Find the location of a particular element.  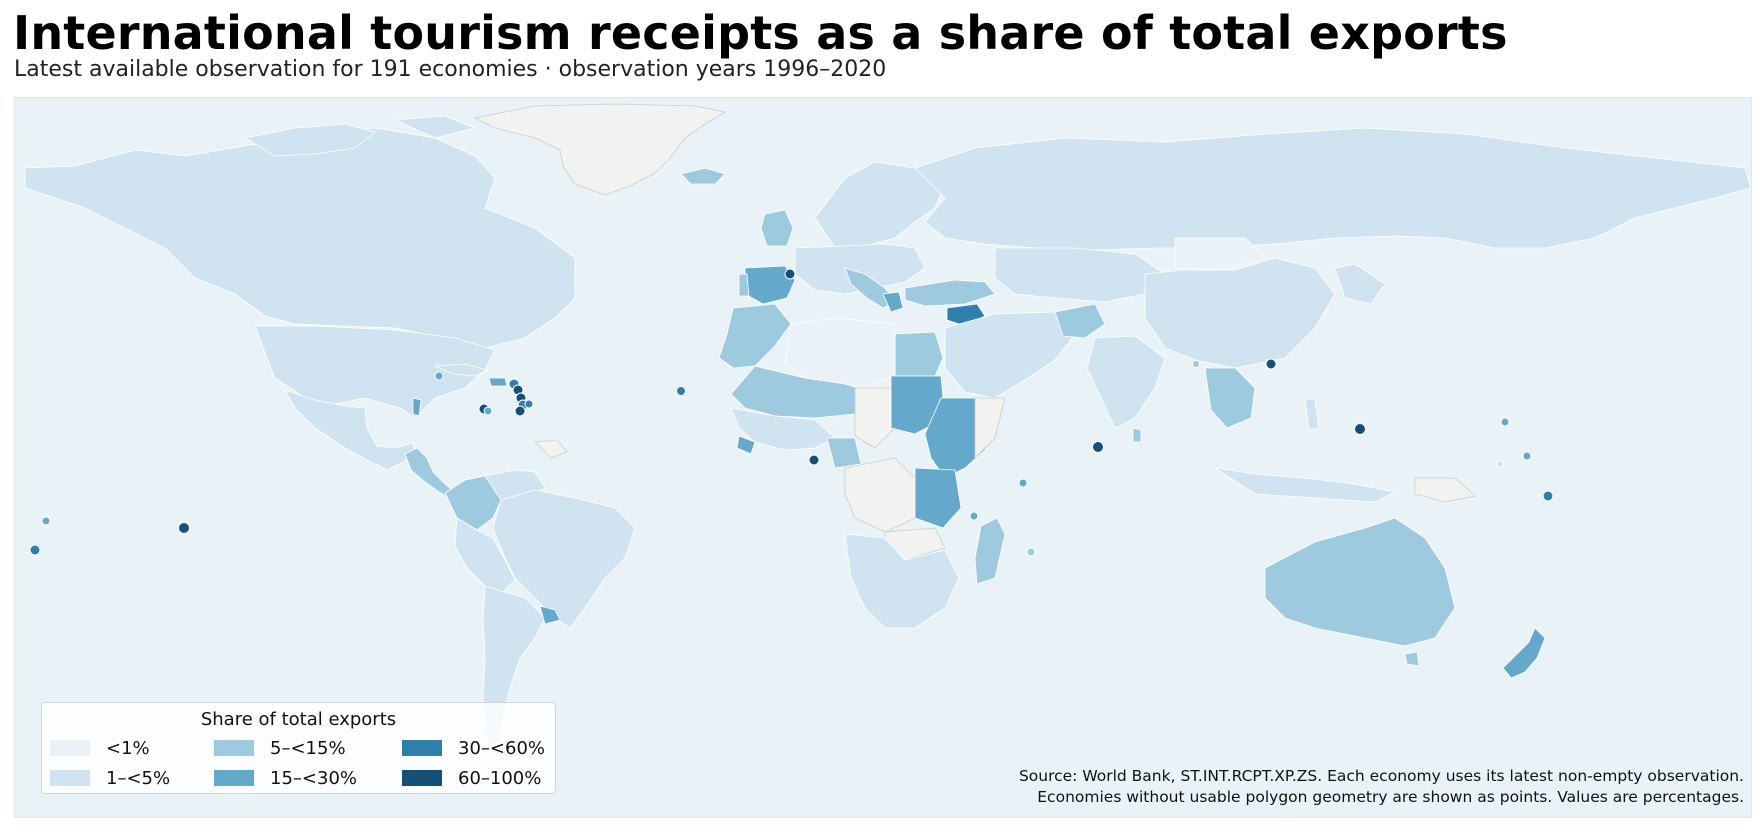

region-uk is located at coordinates (777, 228).